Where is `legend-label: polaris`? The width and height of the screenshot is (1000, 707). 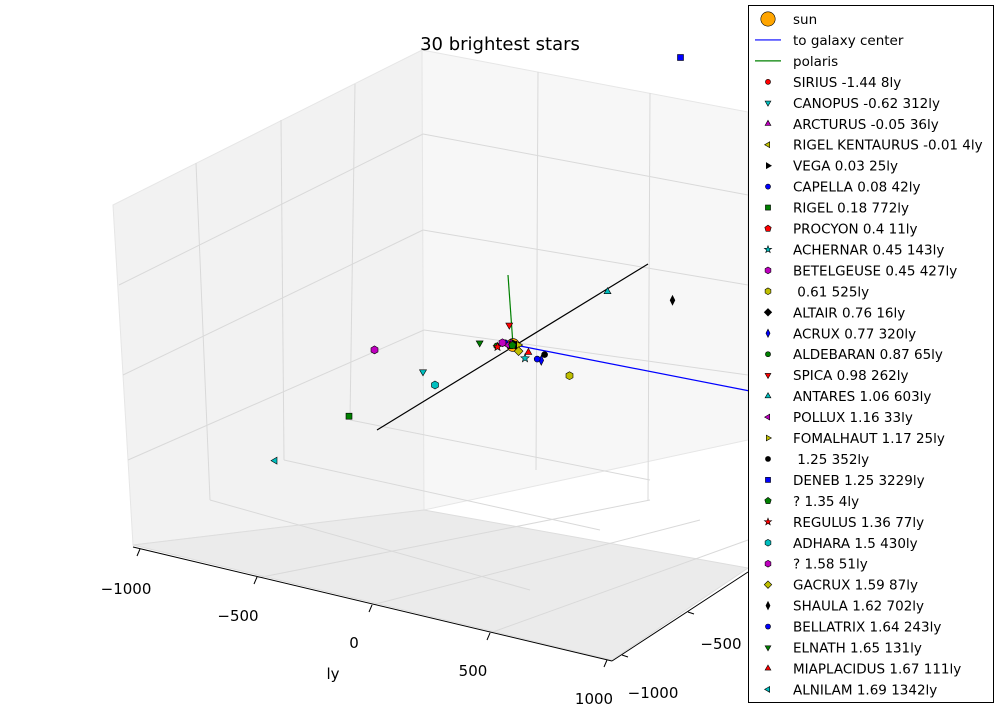 legend-label: polaris is located at coordinates (815, 62).